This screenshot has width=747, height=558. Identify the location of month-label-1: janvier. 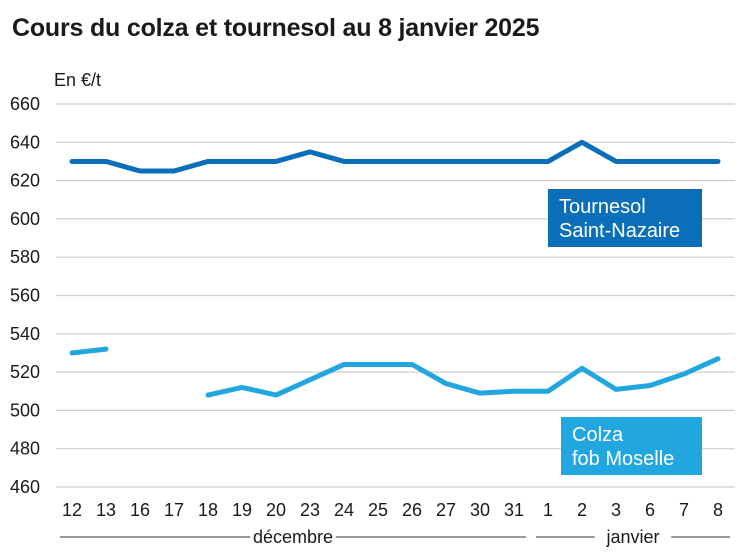
(632, 537).